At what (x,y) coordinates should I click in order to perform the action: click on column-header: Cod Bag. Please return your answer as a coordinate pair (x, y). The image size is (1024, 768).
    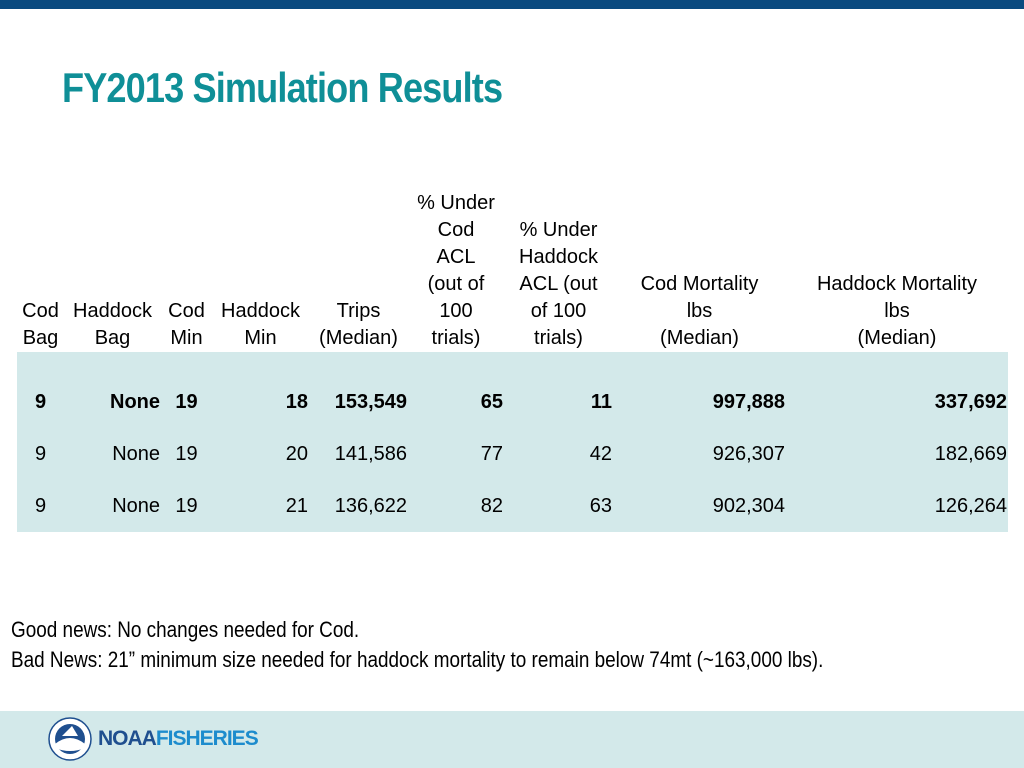
    Looking at the image, I should click on (40, 270).